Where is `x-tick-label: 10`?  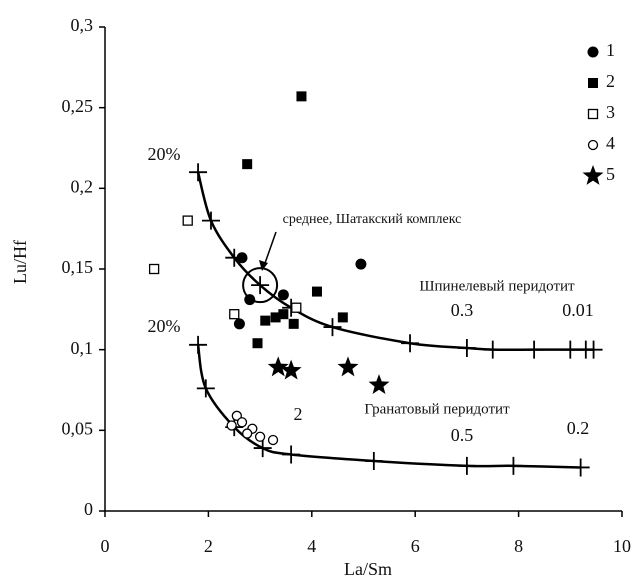
x-tick-label: 10 is located at coordinates (622, 546).